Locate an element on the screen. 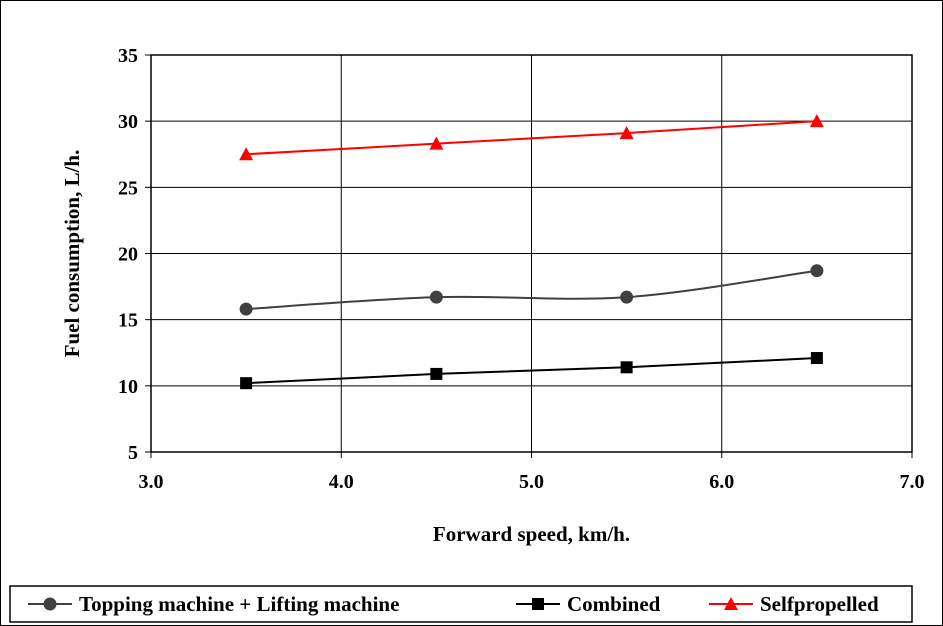  y-axis-ticks: 5 10 15 20 25 30 35 is located at coordinates (134, 254).